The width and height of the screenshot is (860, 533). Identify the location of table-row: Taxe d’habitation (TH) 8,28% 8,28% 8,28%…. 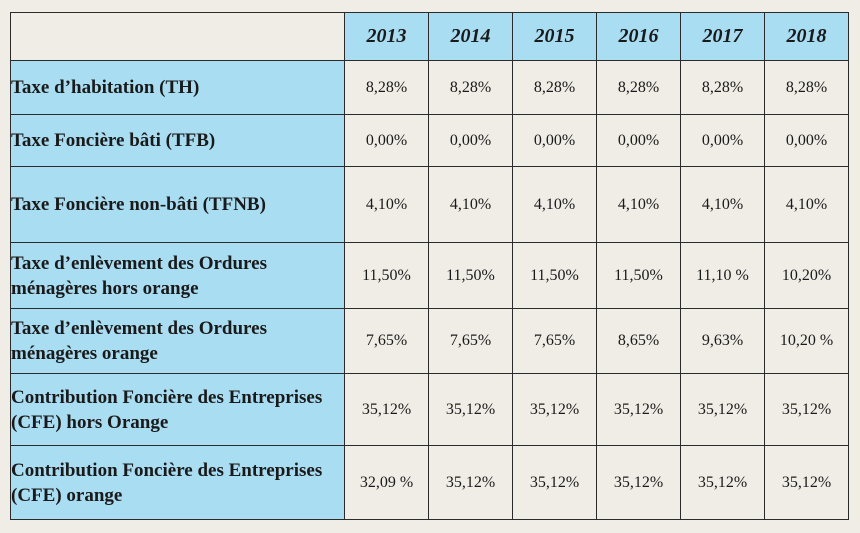
(429, 87).